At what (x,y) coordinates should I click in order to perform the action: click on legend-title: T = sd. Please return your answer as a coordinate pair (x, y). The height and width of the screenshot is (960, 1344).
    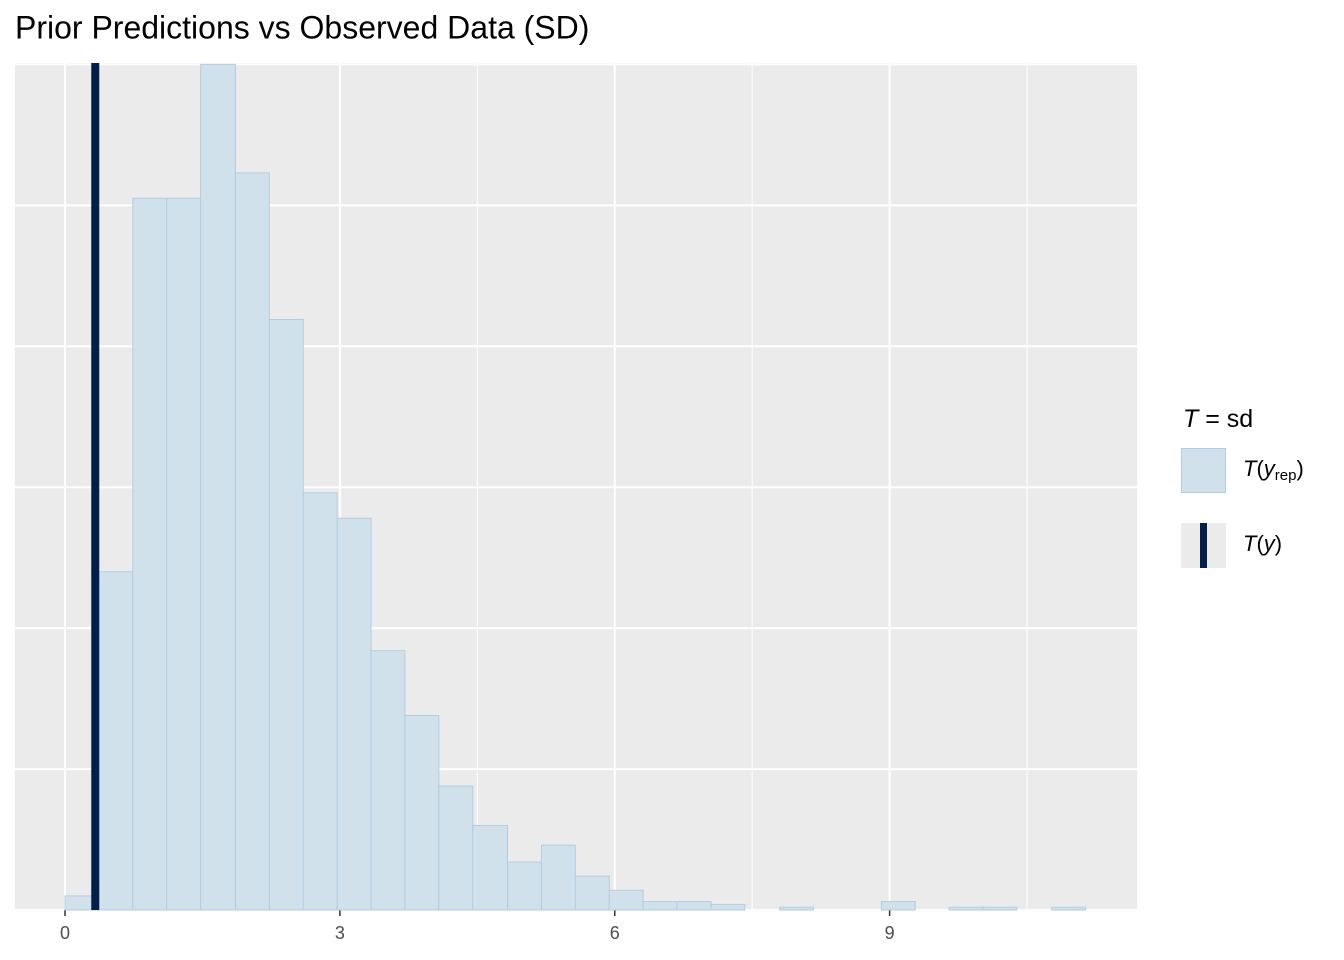
    Looking at the image, I should click on (1218, 419).